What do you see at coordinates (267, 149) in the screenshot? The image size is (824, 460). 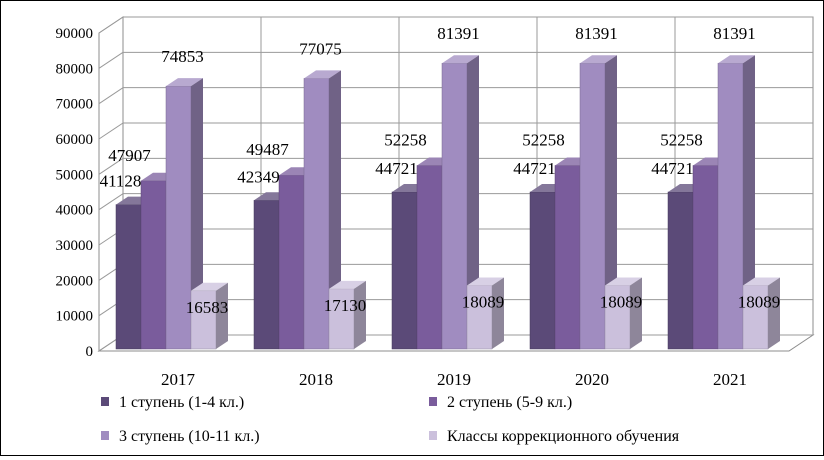 I see `data-label: 49487` at bounding box center [267, 149].